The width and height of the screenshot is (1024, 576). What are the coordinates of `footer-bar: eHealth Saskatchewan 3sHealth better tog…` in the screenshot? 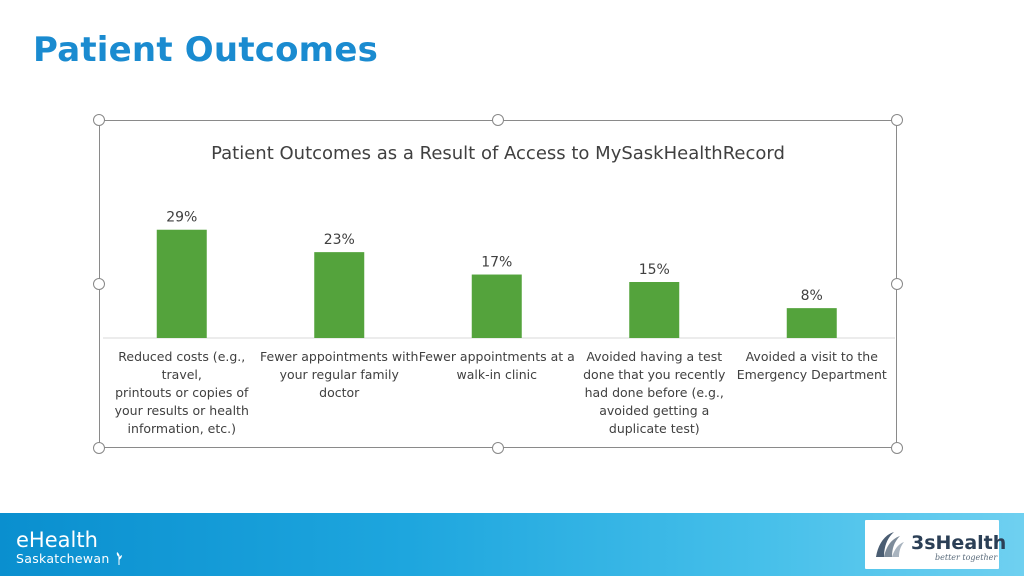 It's located at (512, 544).